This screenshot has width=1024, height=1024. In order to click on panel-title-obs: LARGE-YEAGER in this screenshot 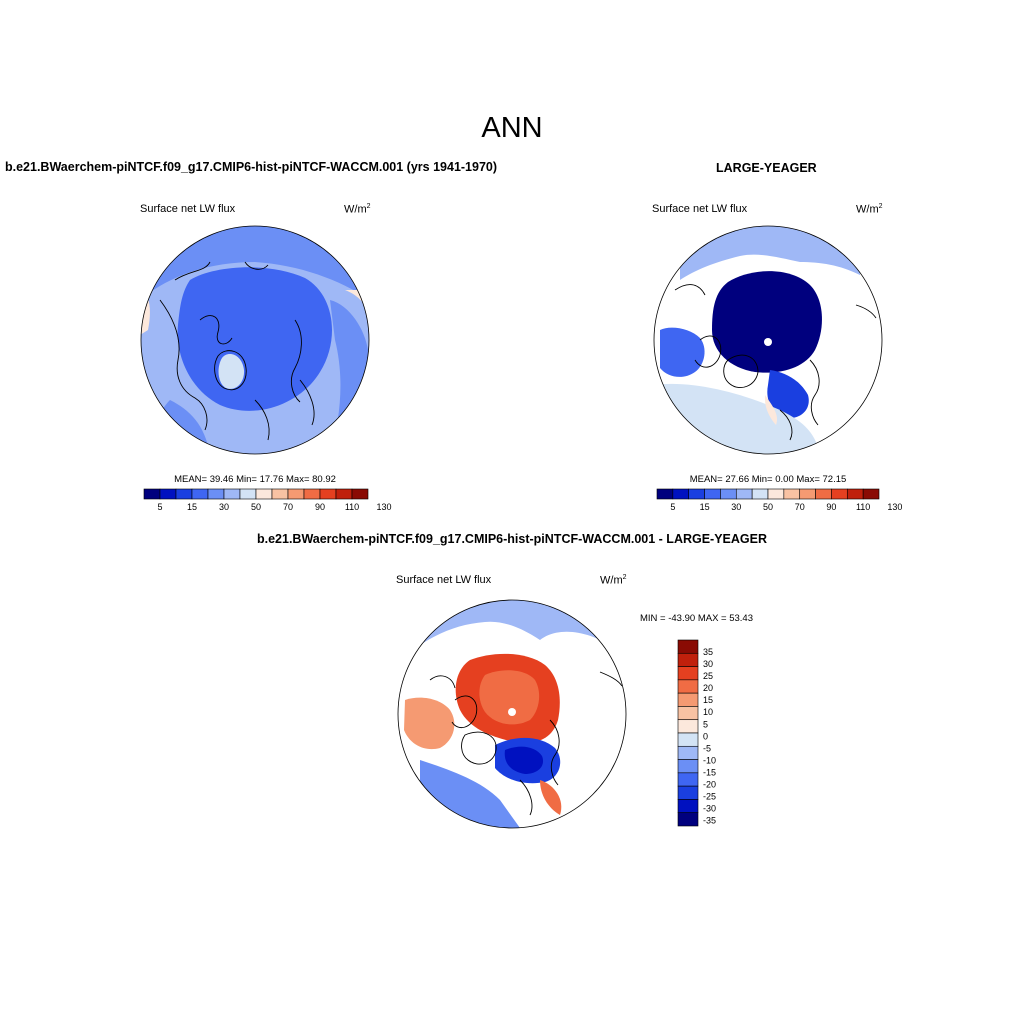, I will do `click(766, 168)`.